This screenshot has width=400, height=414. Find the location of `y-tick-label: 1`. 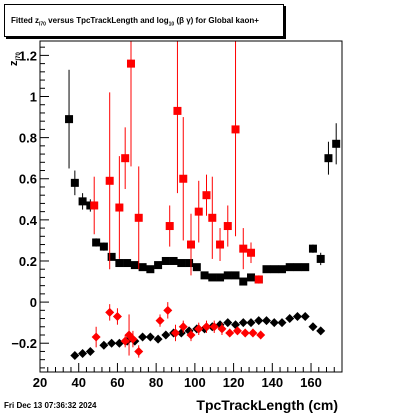

y-tick-label: 1 is located at coordinates (33, 97).